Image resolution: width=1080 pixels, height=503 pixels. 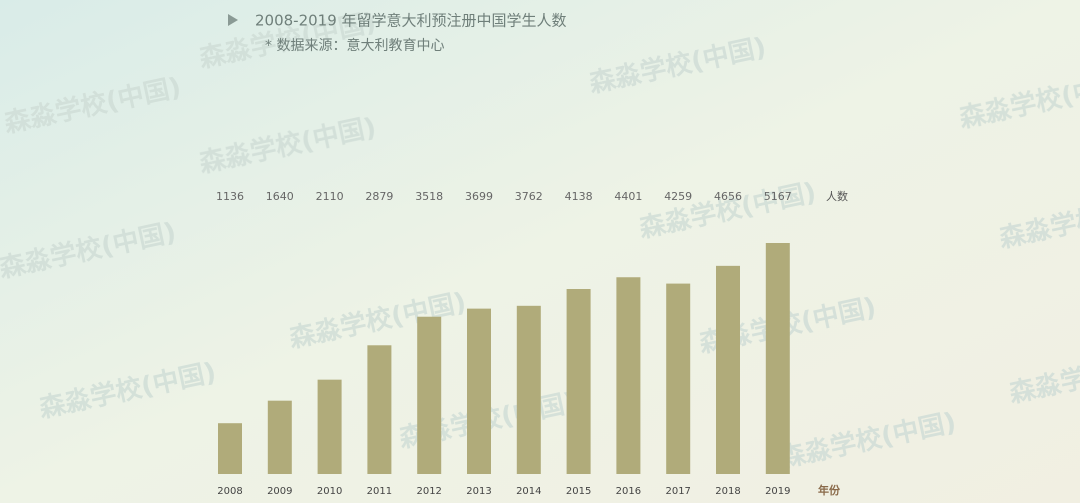 I want to click on value-label: 3699, so click(x=479, y=196).